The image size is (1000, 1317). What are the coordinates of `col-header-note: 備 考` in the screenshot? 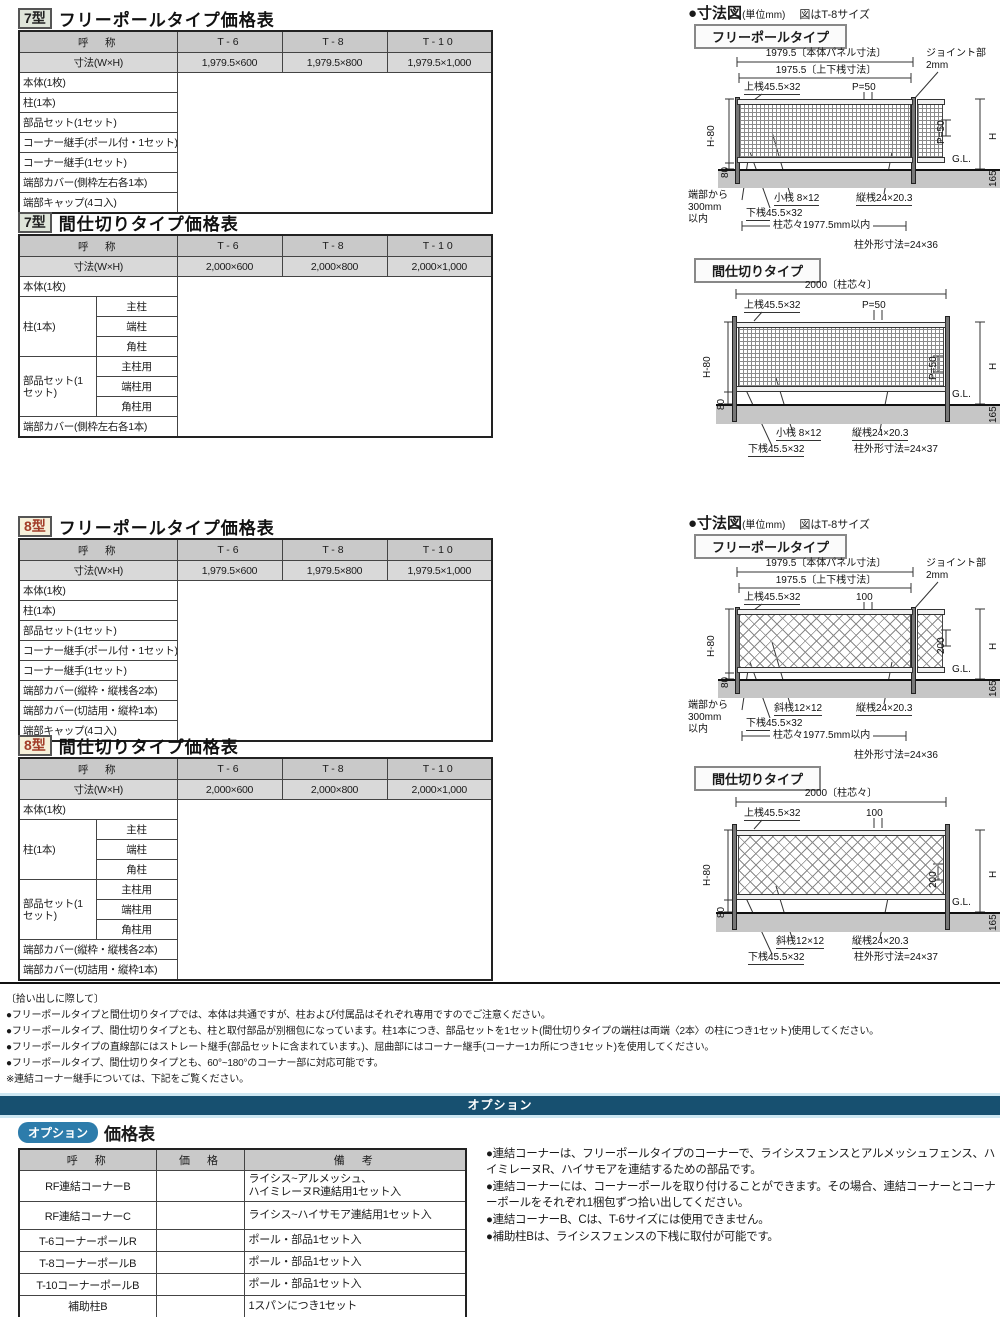 It's located at (355, 1159).